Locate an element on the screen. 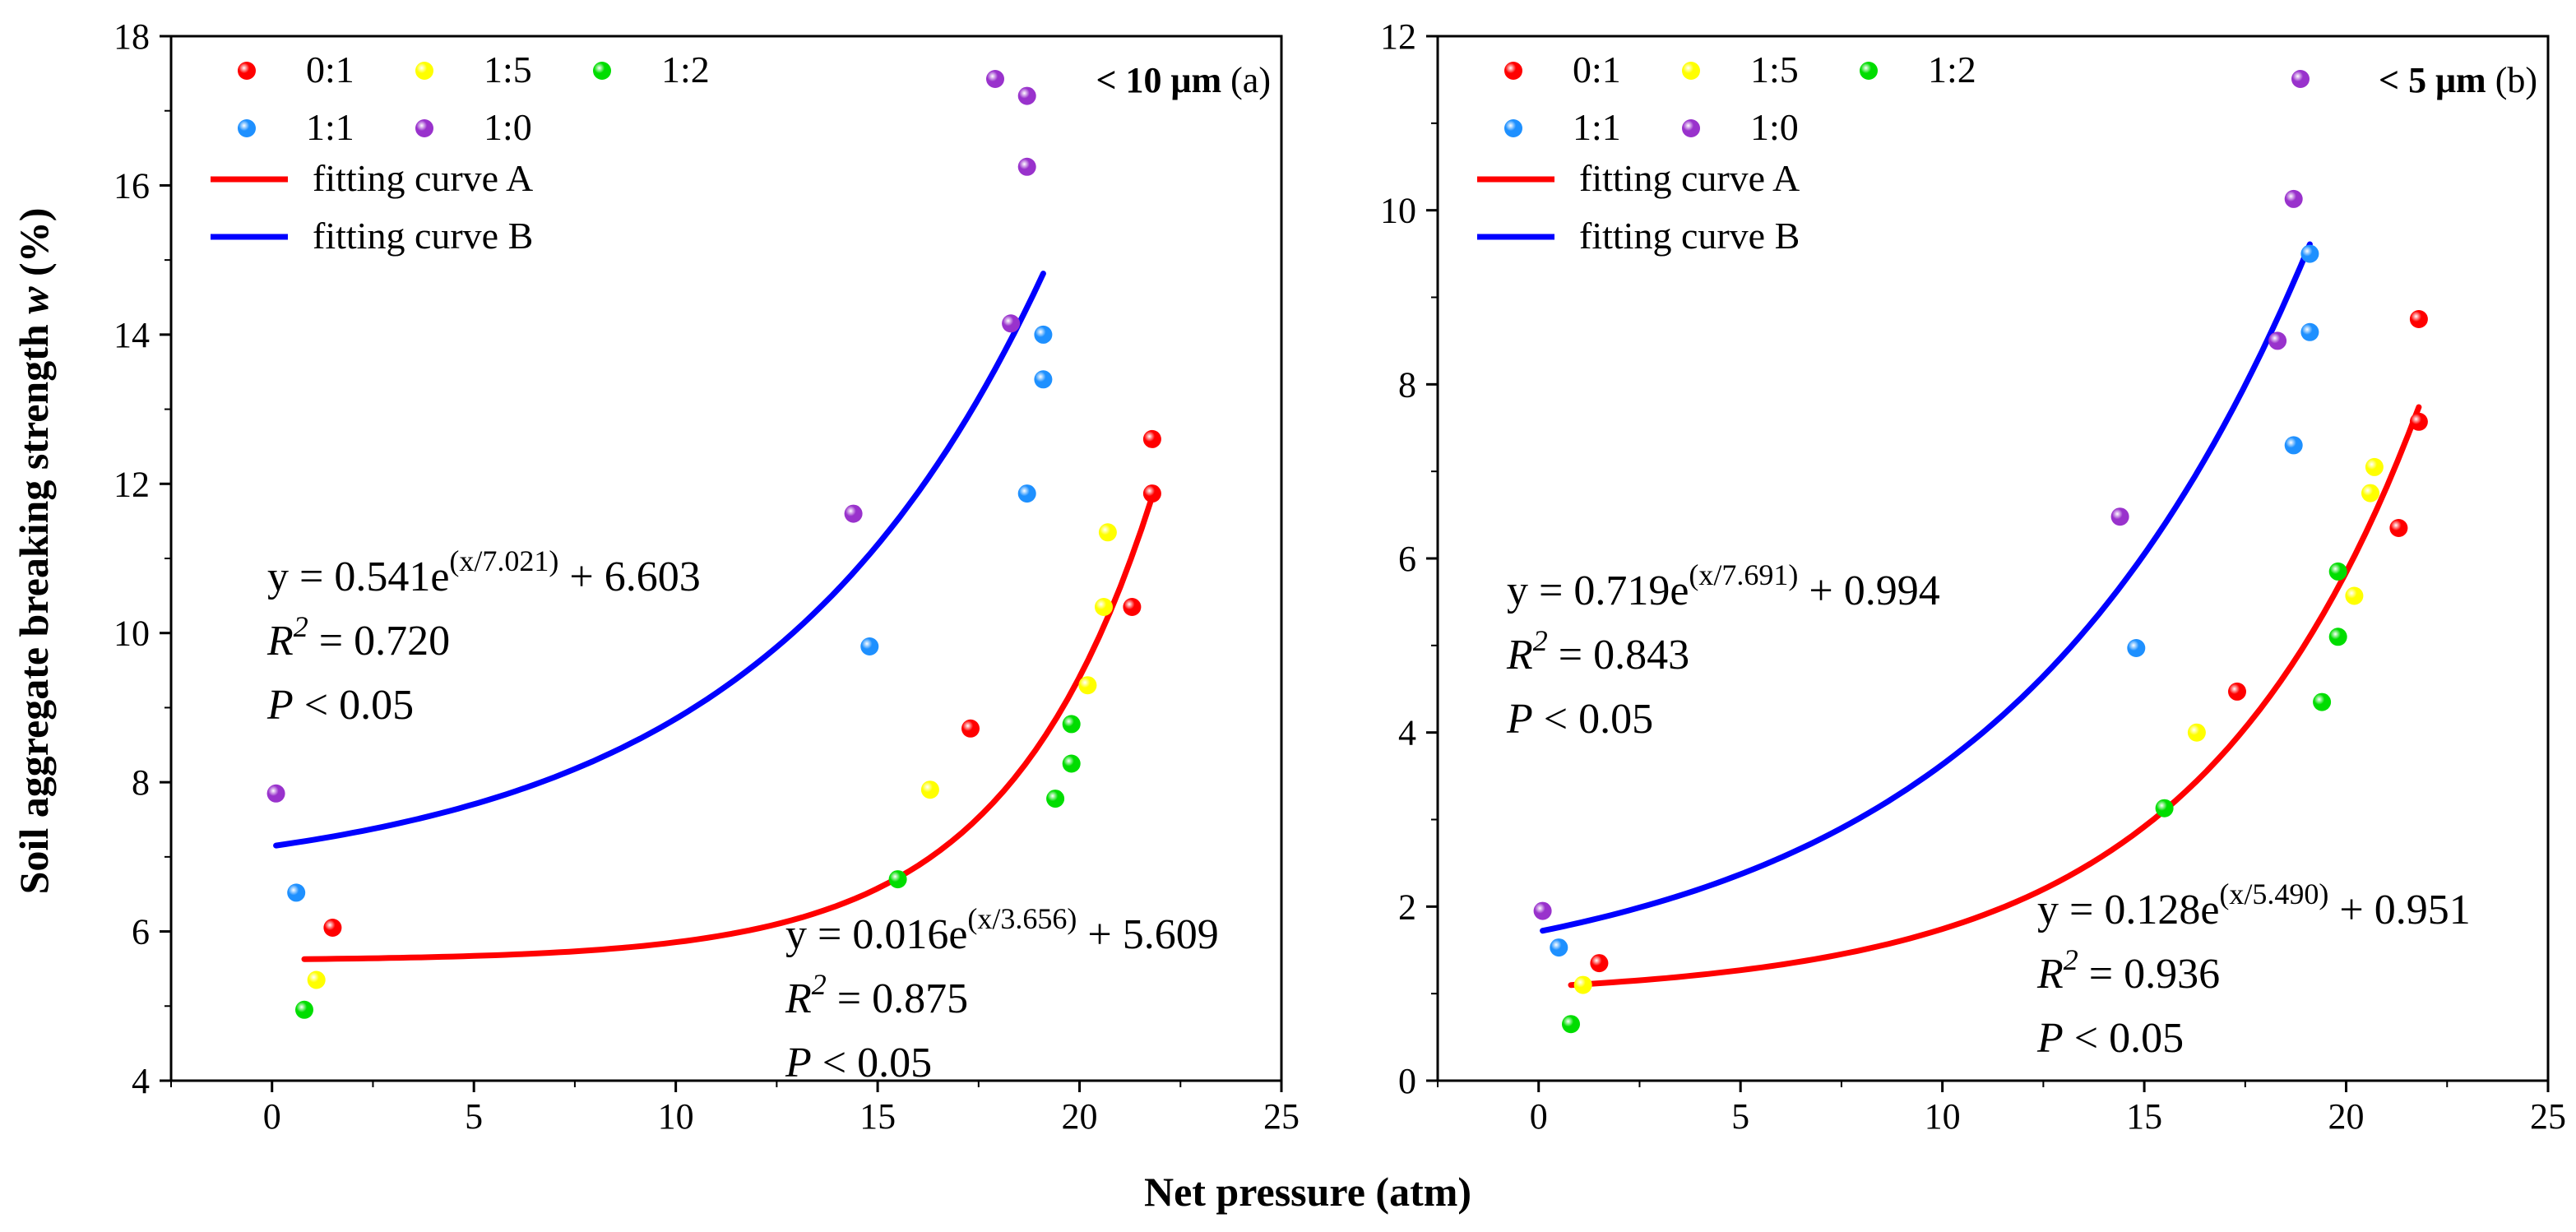  equation-b: y = 0.541e(x/7.021) + 6.603 is located at coordinates (484, 572).